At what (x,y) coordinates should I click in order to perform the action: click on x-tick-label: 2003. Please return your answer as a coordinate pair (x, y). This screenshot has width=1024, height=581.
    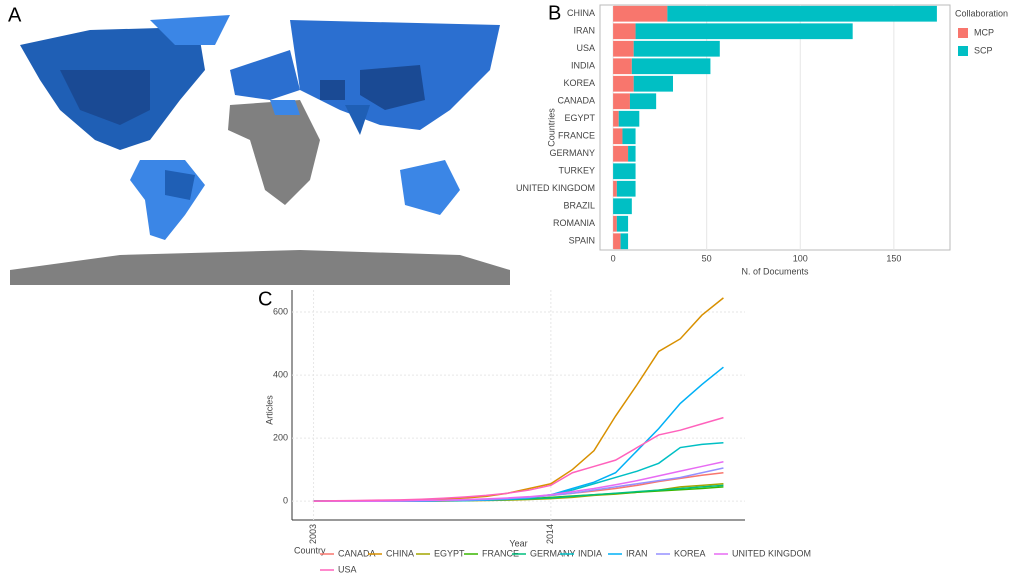
    Looking at the image, I should click on (313, 534).